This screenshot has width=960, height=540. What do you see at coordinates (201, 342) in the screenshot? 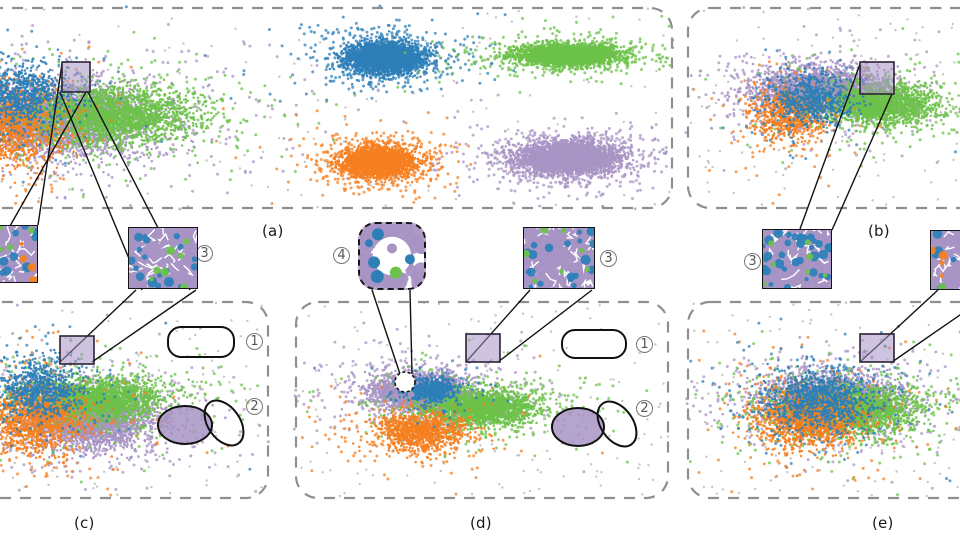
I see `annotation-rect-1-c` at bounding box center [201, 342].